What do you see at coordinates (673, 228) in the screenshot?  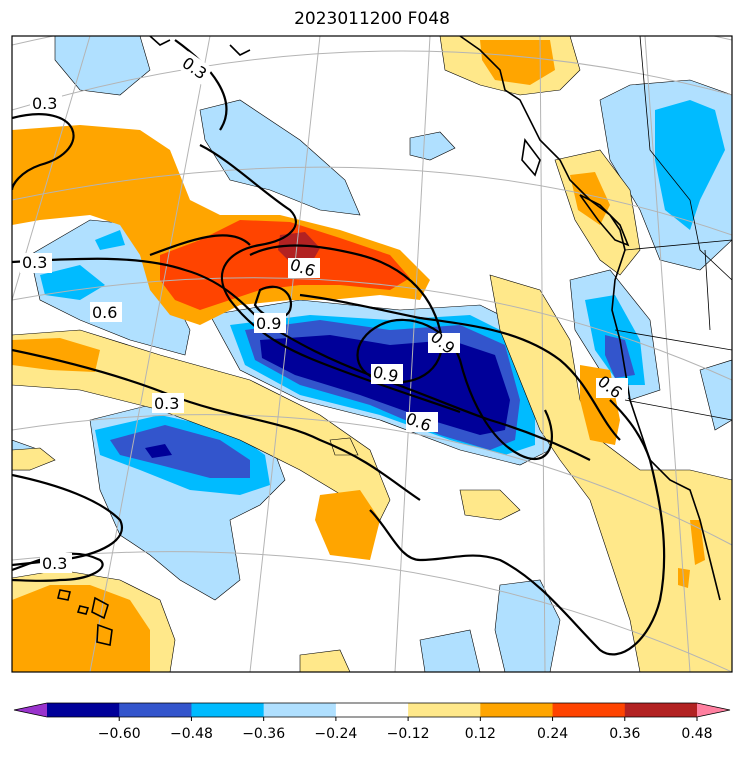 I see `political-borders` at bounding box center [673, 228].